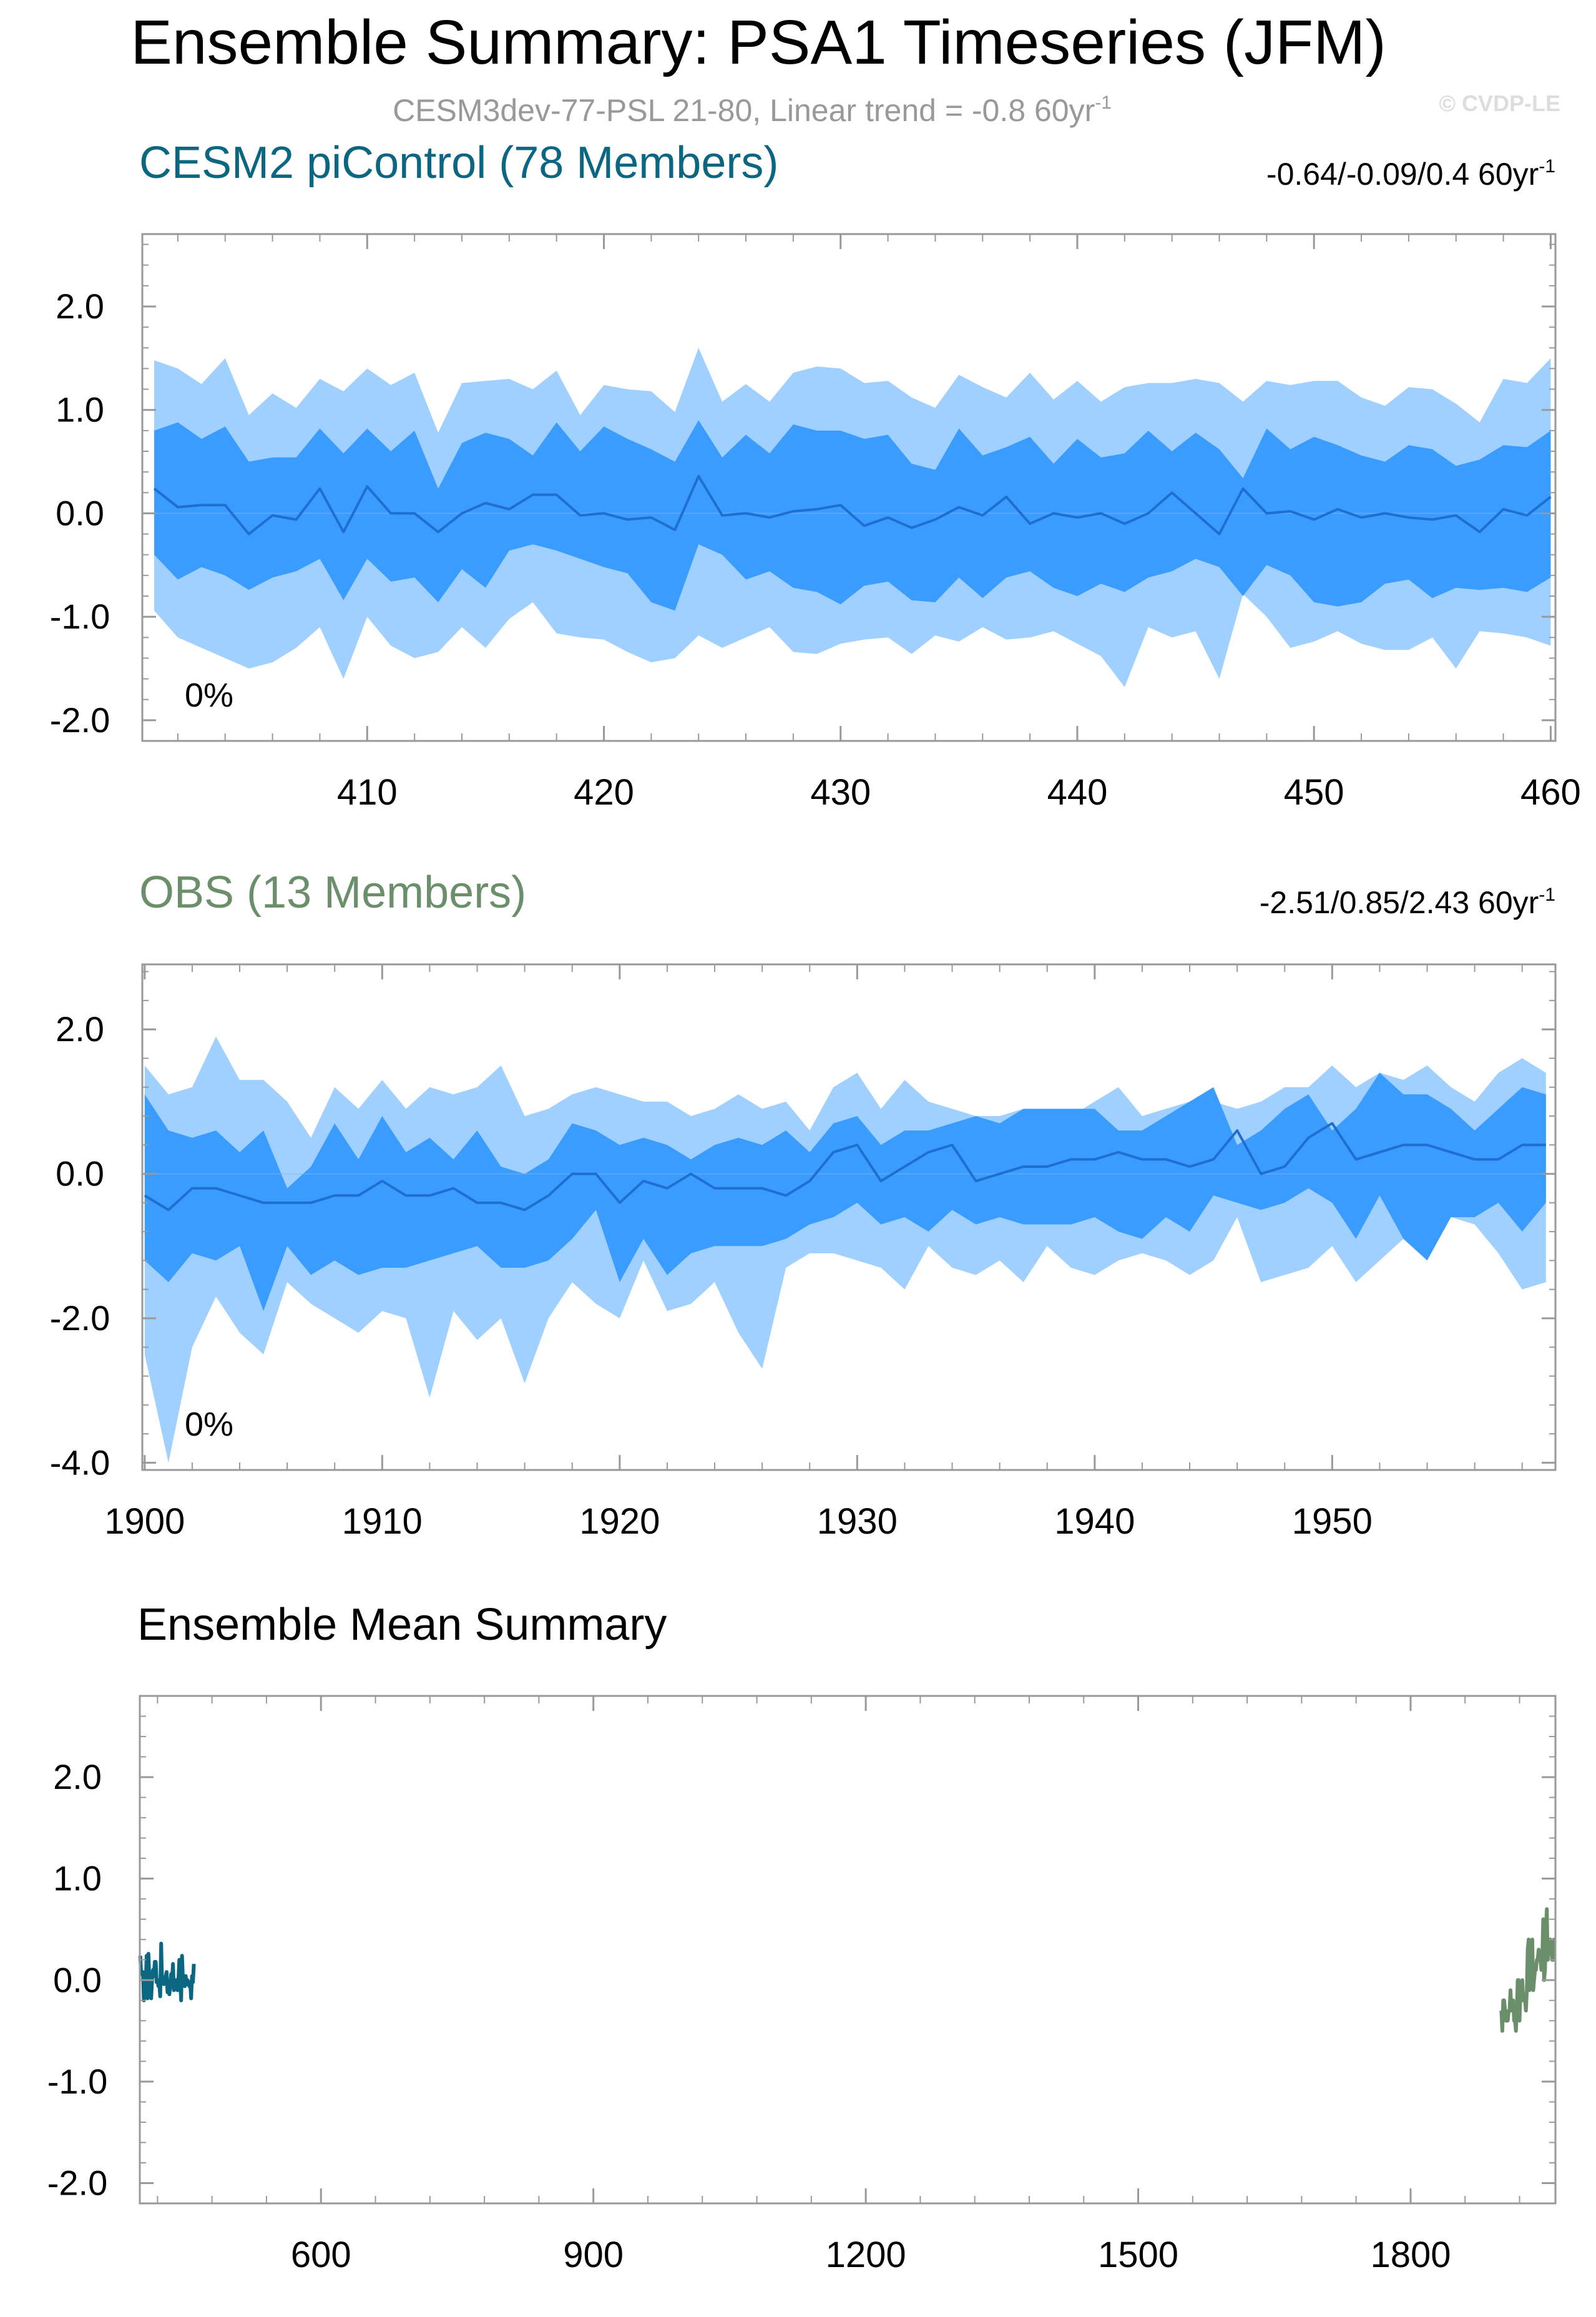  What do you see at coordinates (758, 42) in the screenshot?
I see `figure-title: Ensemble Summary: PSA1 Timeseries (JFM)` at bounding box center [758, 42].